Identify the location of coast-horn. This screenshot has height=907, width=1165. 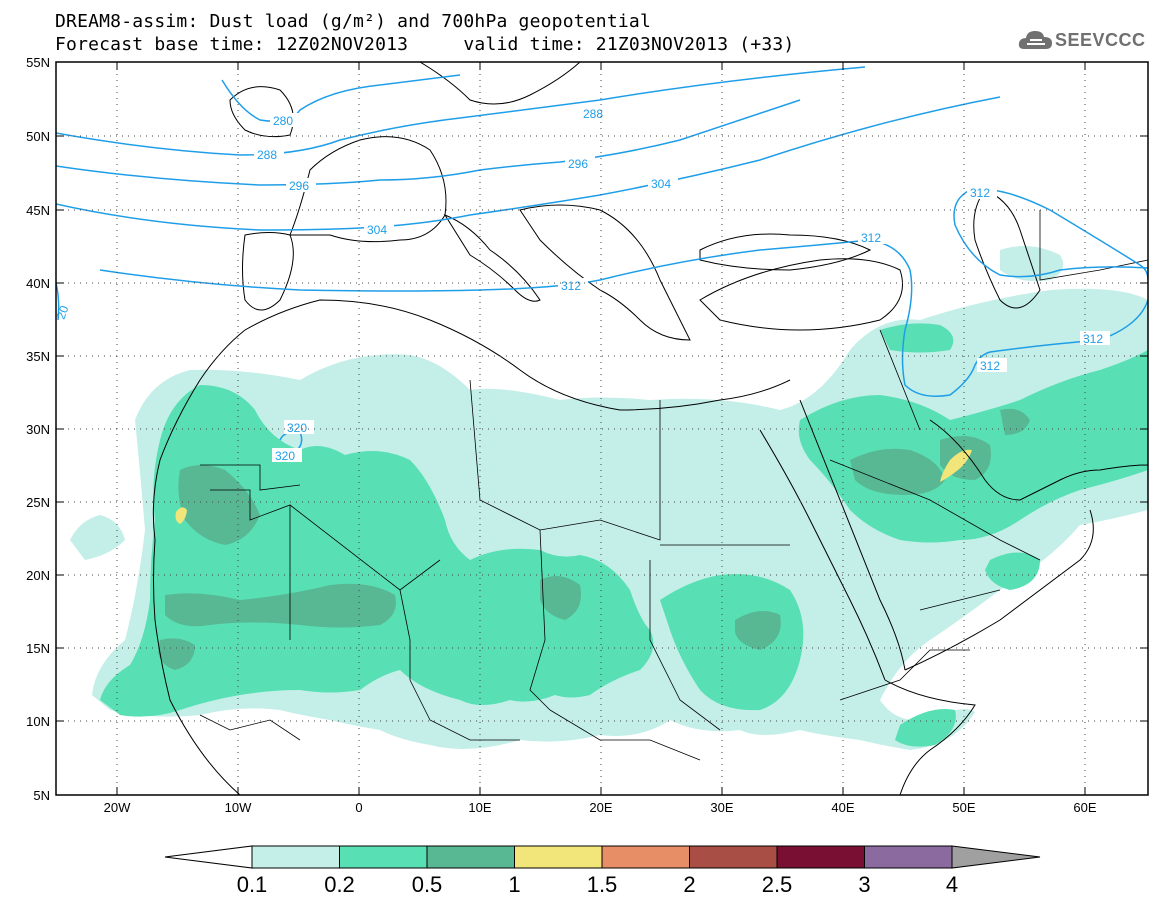
(930, 737).